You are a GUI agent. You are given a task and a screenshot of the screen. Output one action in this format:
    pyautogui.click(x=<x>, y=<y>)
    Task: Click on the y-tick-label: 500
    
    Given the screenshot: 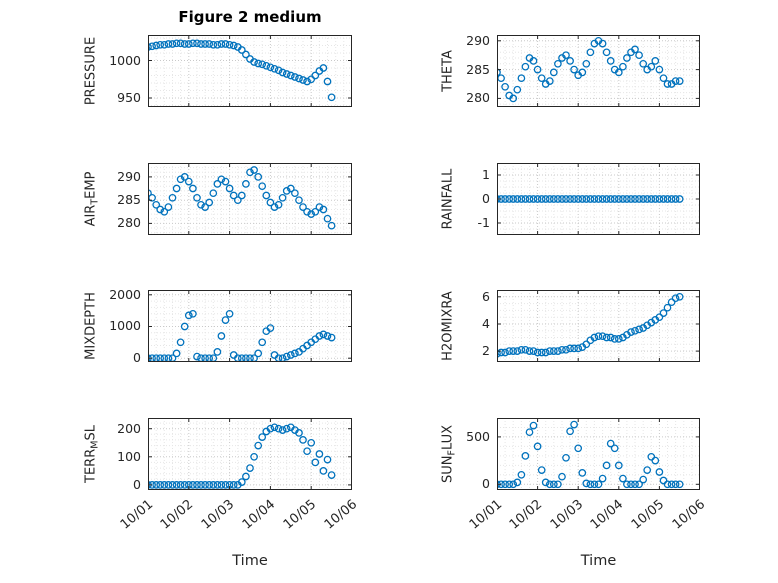 What is the action you would take?
    pyautogui.click(x=478, y=436)
    